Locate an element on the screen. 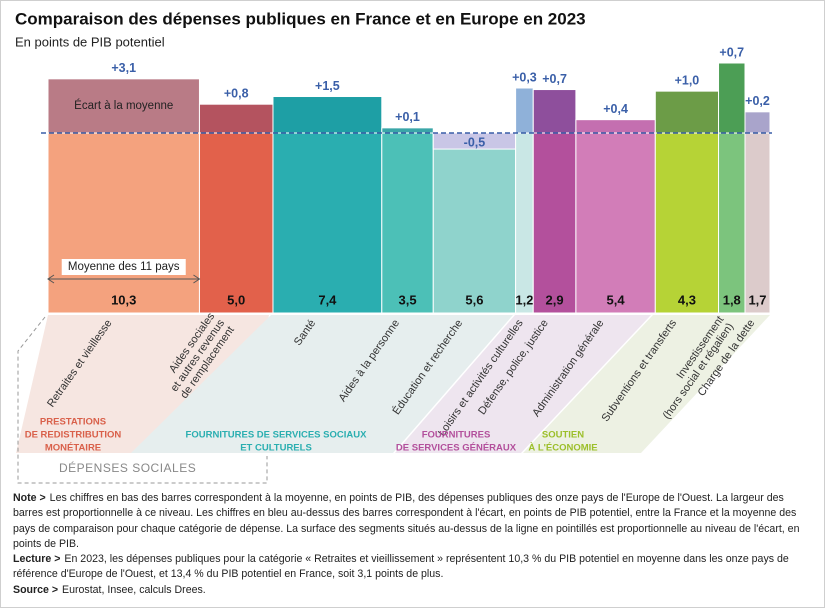 The width and height of the screenshot is (825, 608). annotation-box is located at coordinates (123, 267).